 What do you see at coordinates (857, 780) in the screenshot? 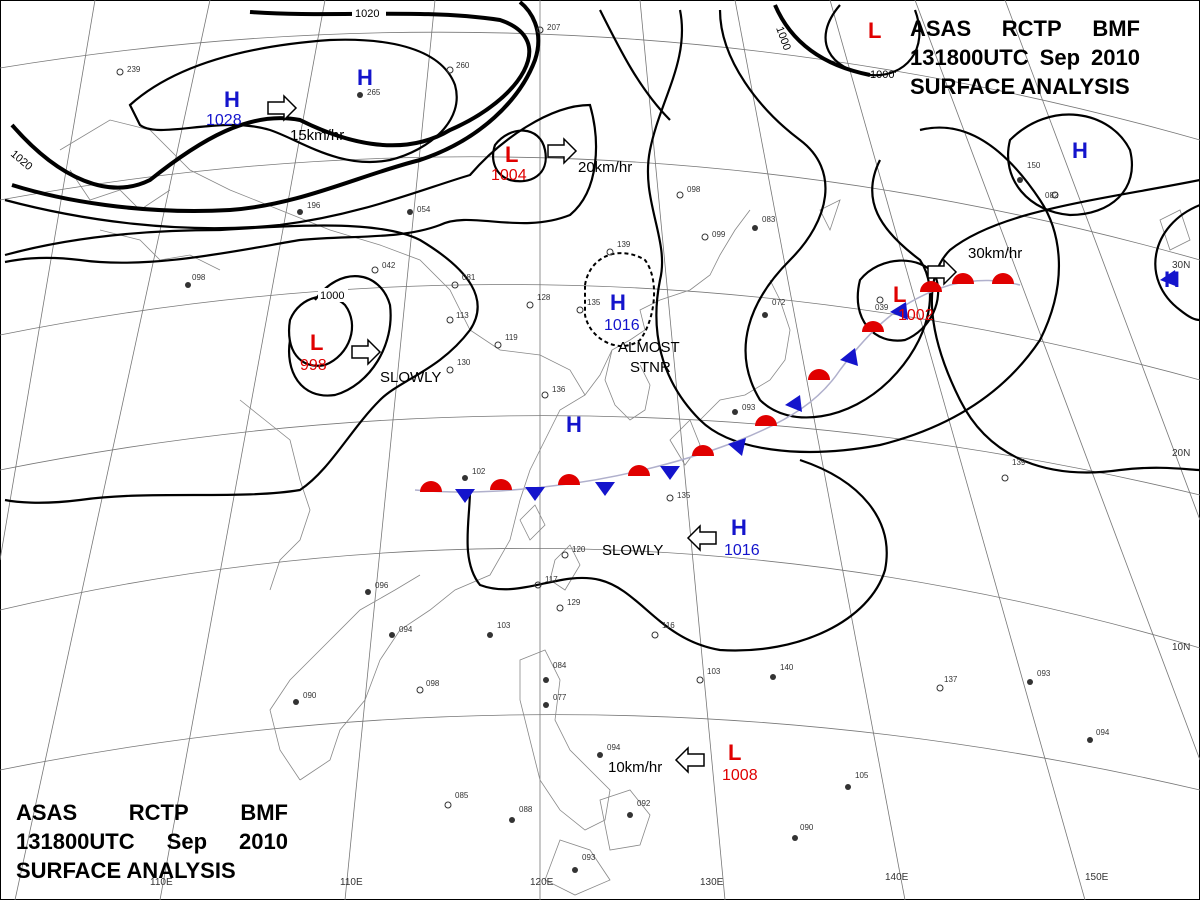
I see `station-plot: 105` at bounding box center [857, 780].